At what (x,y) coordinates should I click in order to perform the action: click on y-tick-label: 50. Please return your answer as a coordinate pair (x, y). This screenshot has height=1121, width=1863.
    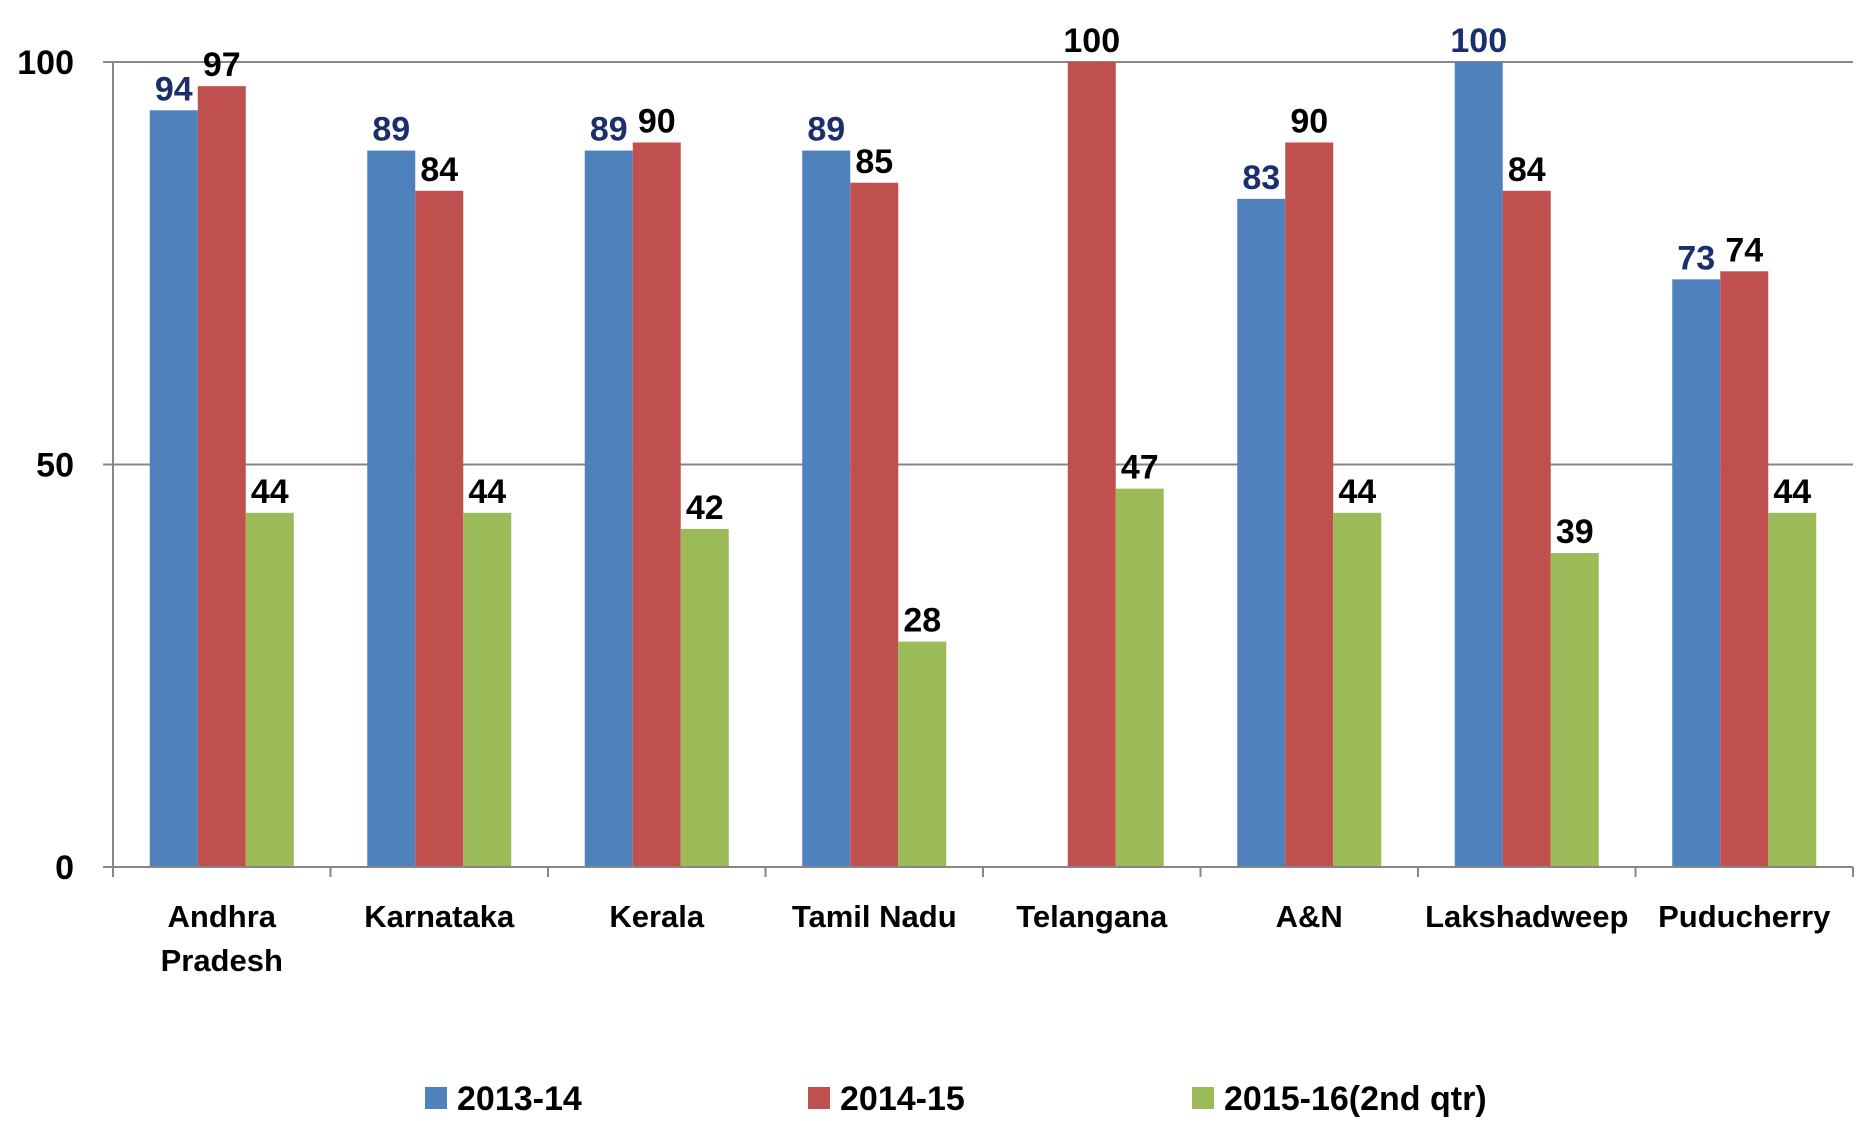
    Looking at the image, I should click on (55, 466).